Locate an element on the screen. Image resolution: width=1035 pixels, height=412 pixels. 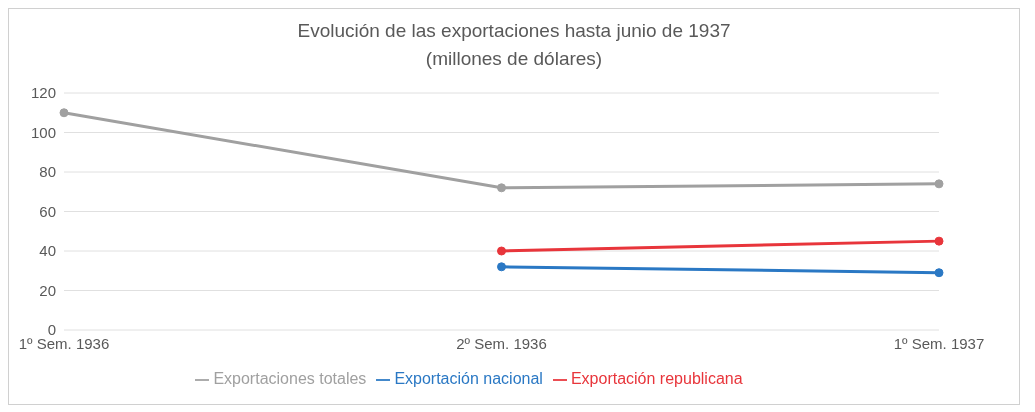
x-tick-label: 2º Sem. 1936 is located at coordinates (501, 343).